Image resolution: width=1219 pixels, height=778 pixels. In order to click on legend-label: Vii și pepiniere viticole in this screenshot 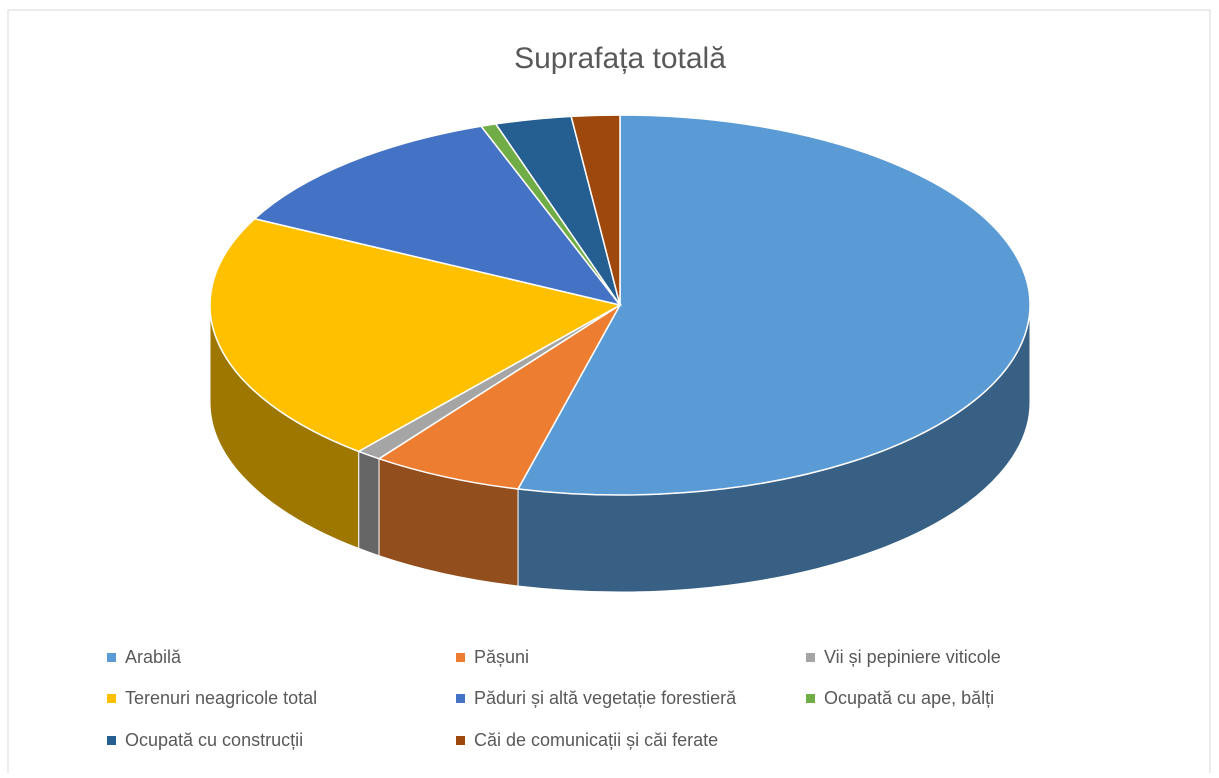, I will do `click(912, 657)`.